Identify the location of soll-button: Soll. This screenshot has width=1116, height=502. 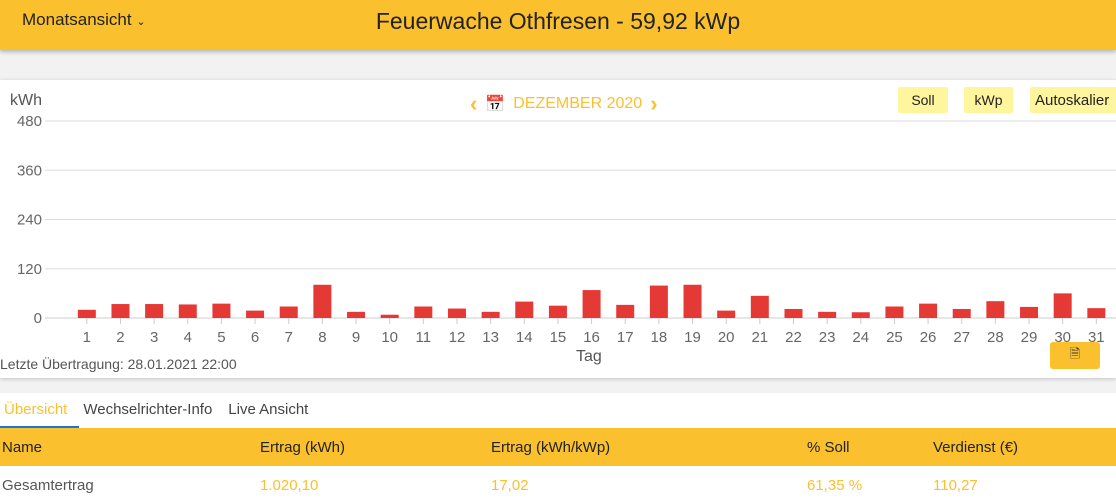
(923, 100).